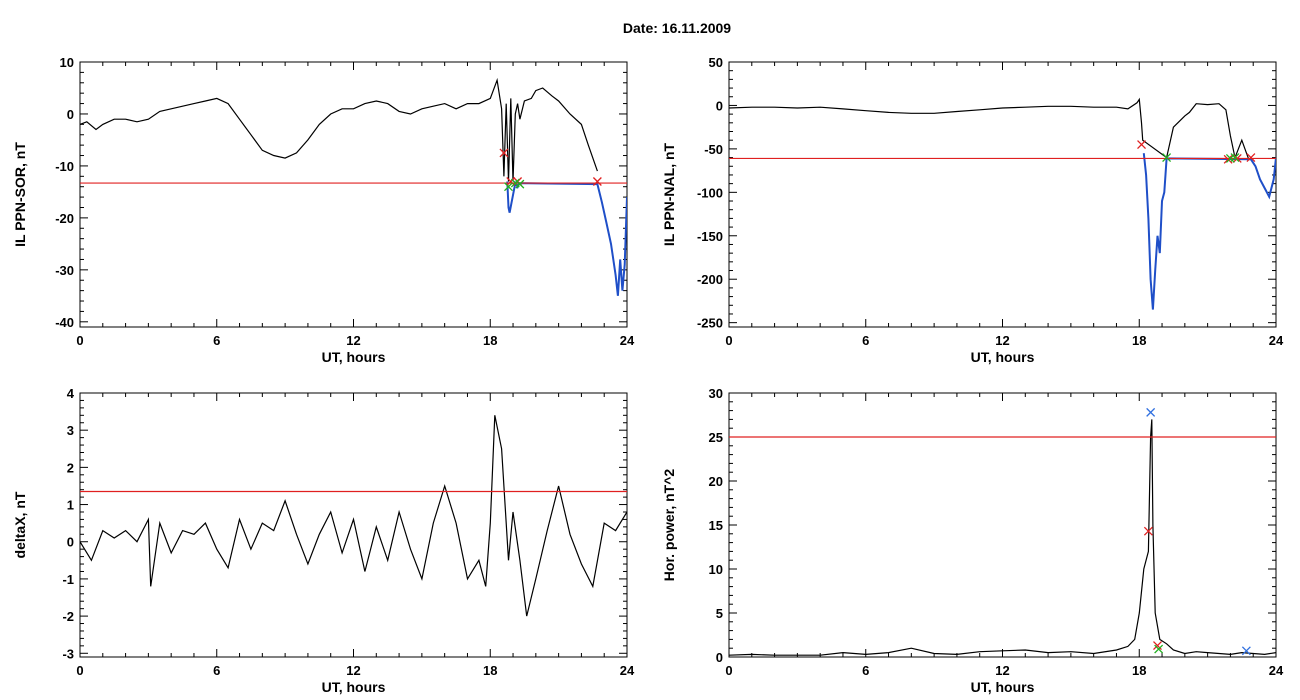 Image resolution: width=1300 pixels, height=700 pixels. Describe the element at coordinates (64, 322) in the screenshot. I see `y-tick-label: -40` at that location.